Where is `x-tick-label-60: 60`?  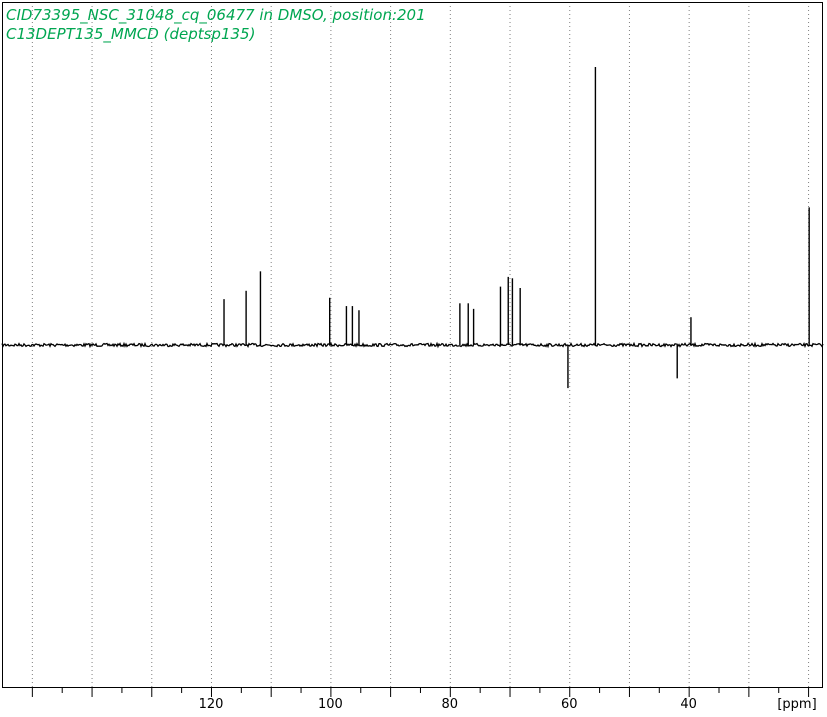
x-tick-label-60: 60 is located at coordinates (569, 704).